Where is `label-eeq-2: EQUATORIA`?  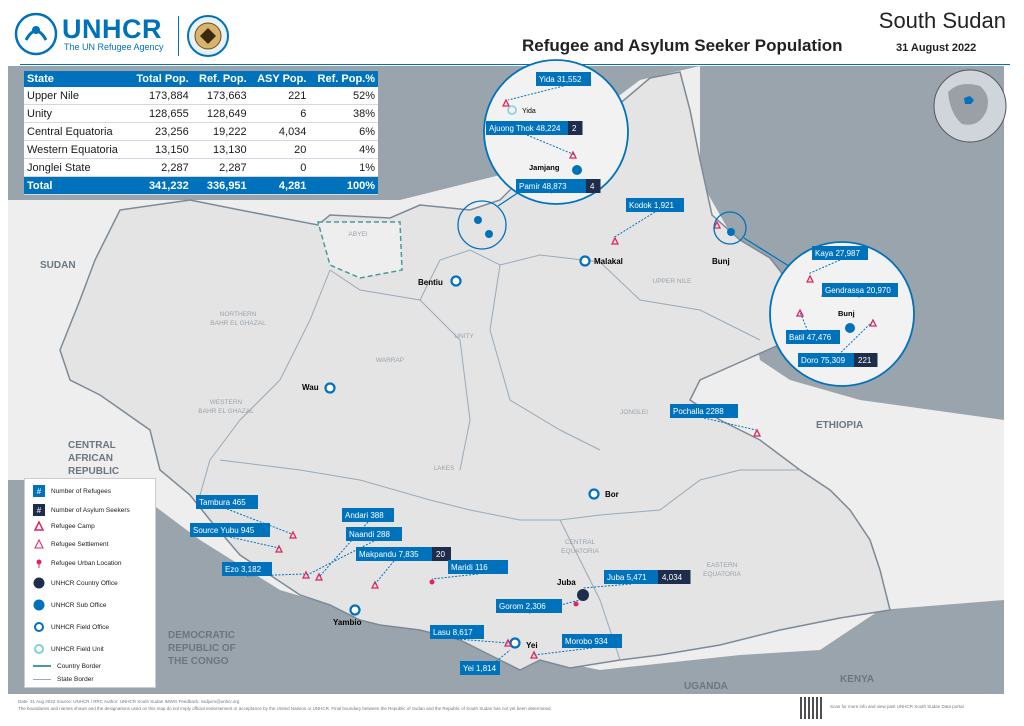 label-eeq-2: EQUATORIA is located at coordinates (722, 574).